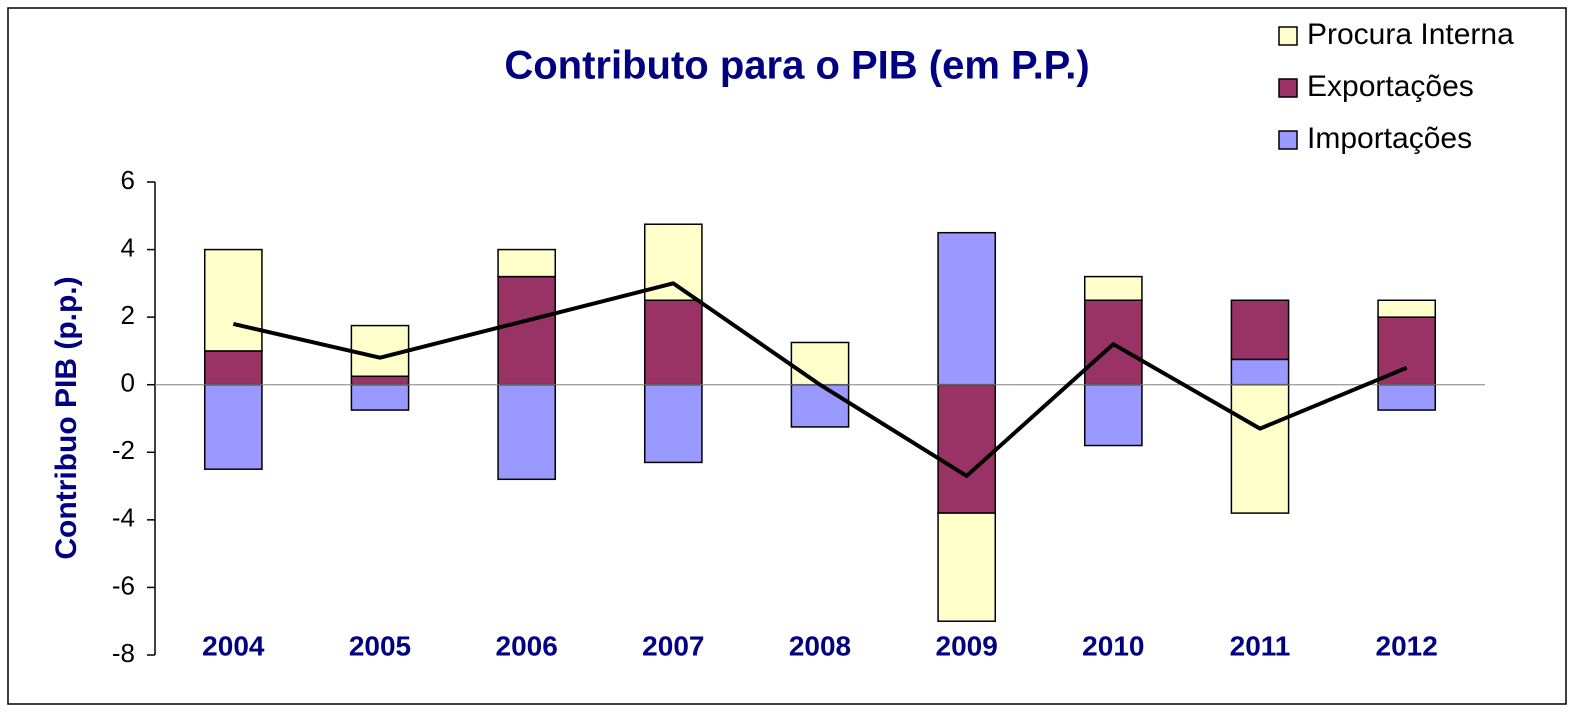 This screenshot has width=1575, height=712. Describe the element at coordinates (673, 645) in the screenshot. I see `x-tick-label: 2007` at that location.